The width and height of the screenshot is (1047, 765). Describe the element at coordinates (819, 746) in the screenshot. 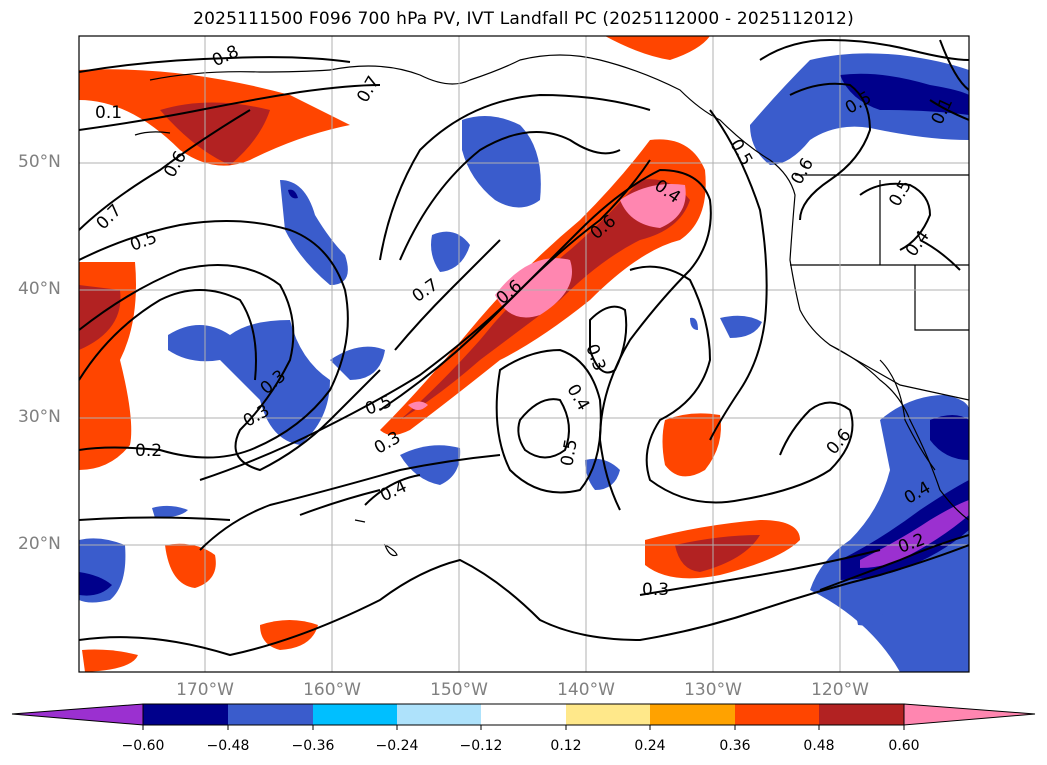

I see `colorbar-tick-label: 0.48` at that location.